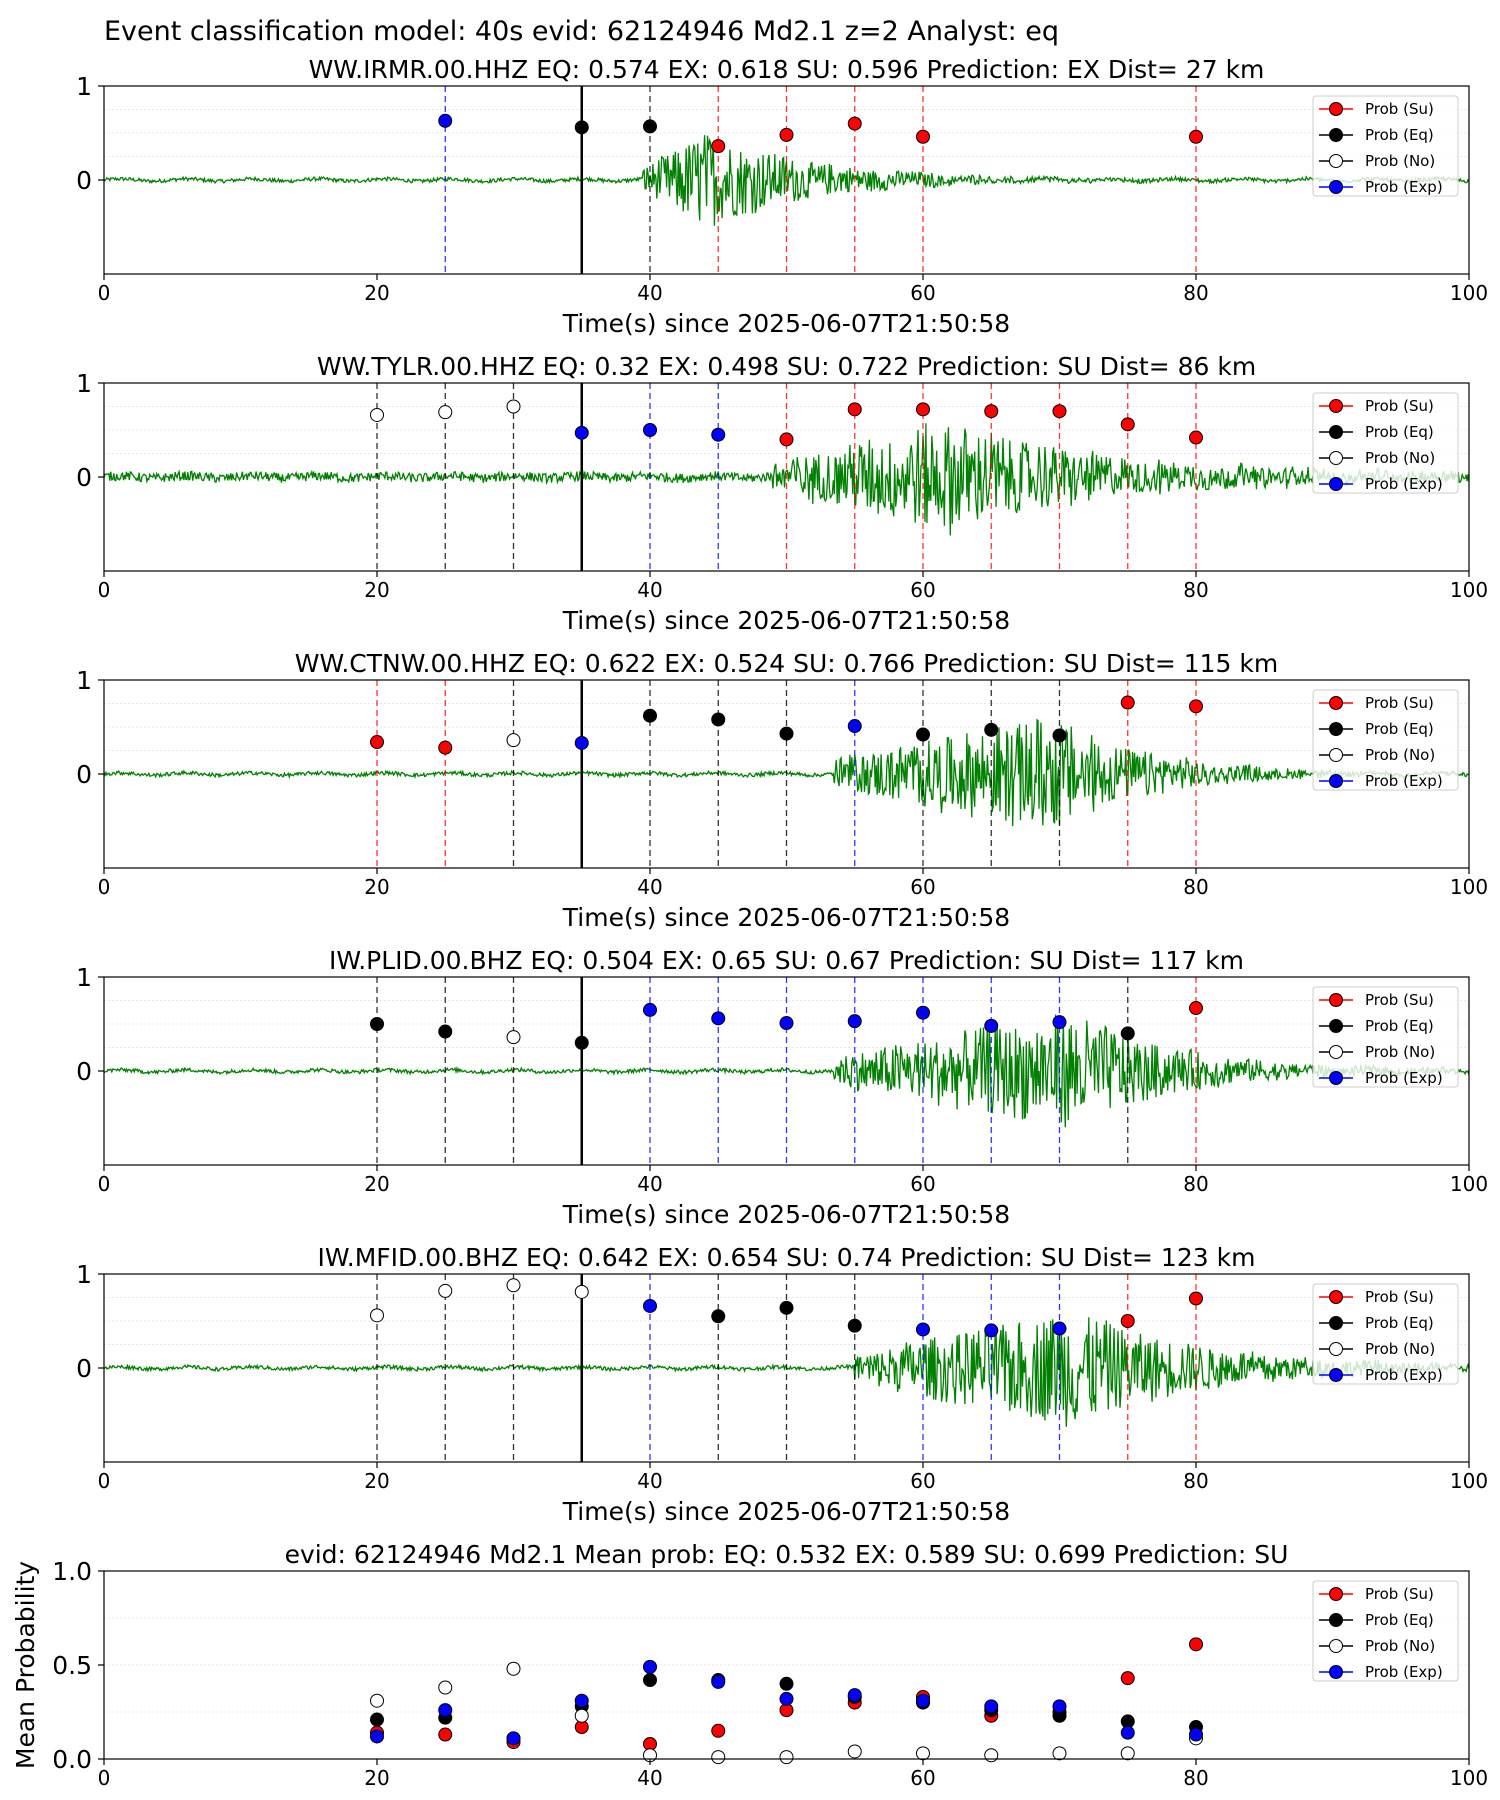  I want to click on legend-label: Prob (No), so click(1400, 1052).